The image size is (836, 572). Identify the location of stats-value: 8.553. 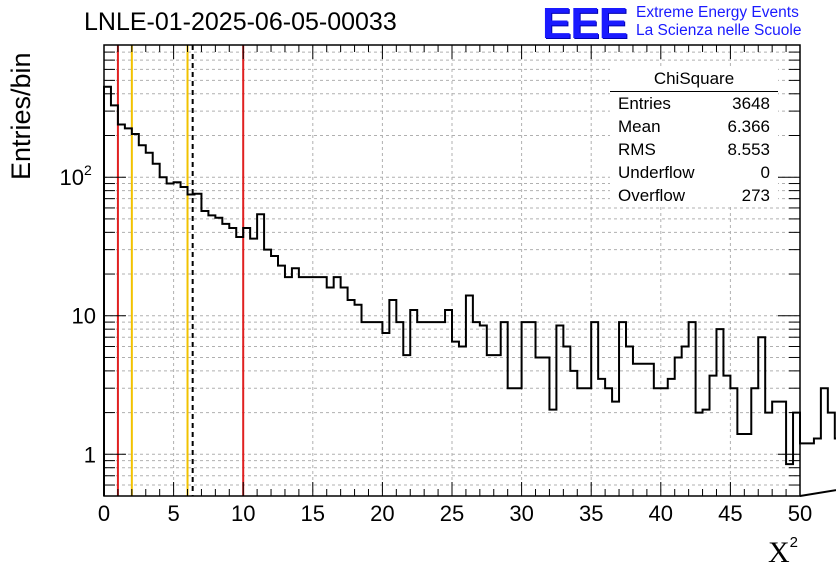
(748, 149).